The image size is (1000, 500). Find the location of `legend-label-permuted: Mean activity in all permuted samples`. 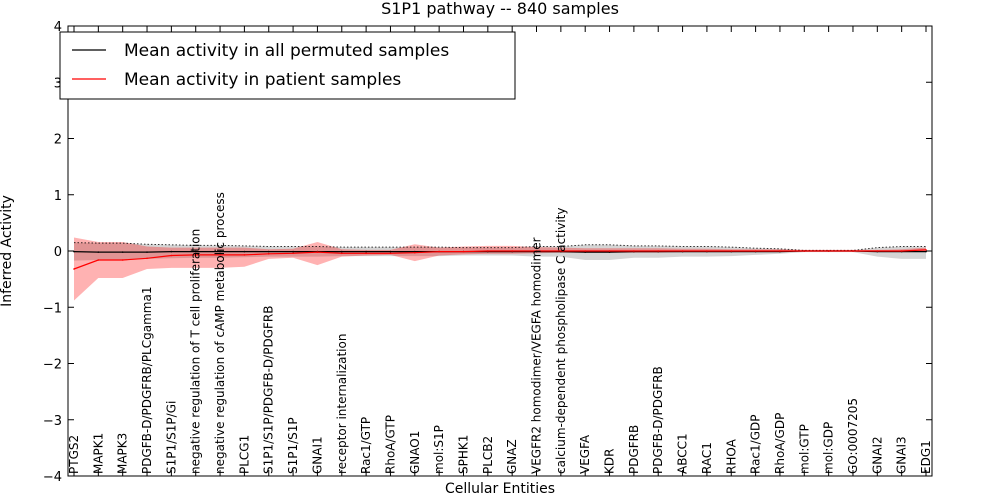

legend-label-permuted: Mean activity in all permuted samples is located at coordinates (286, 51).